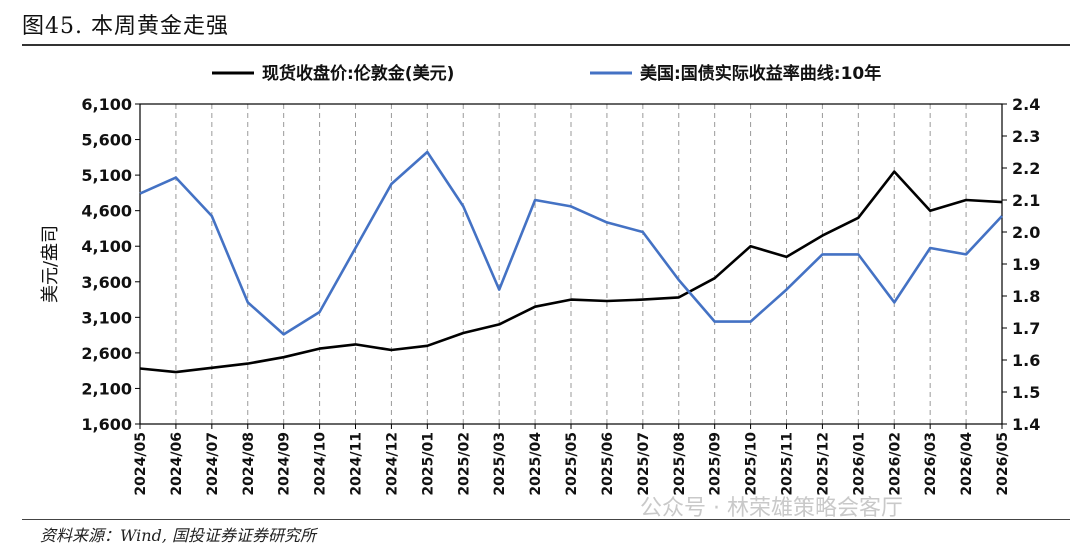  Describe the element at coordinates (1026, 296) in the screenshot. I see `right-tick-label: 1.8` at that location.